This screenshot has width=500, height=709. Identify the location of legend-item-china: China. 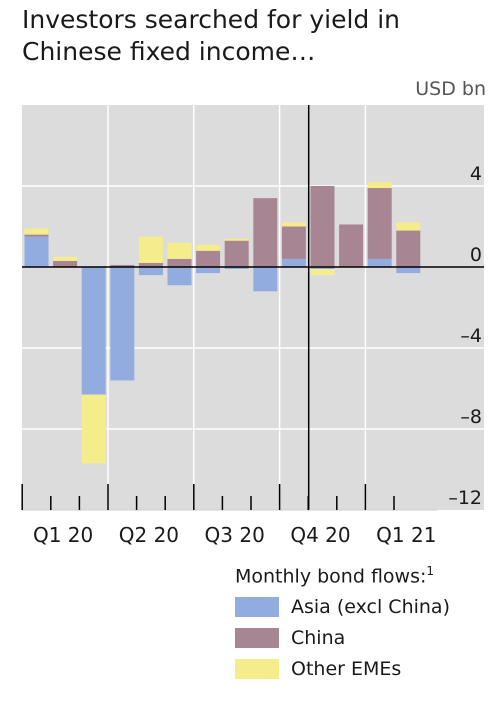
(342, 637).